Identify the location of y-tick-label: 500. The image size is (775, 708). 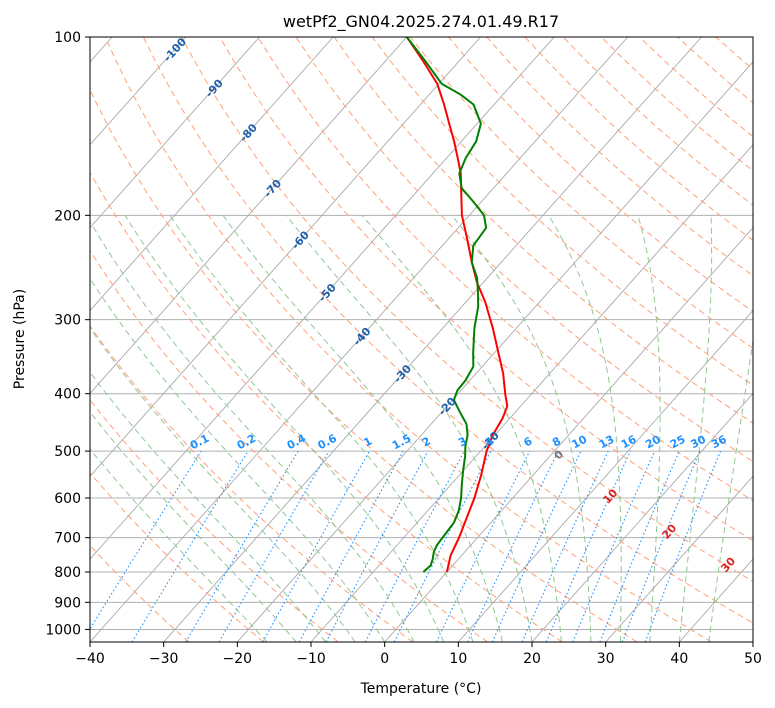
(67, 452).